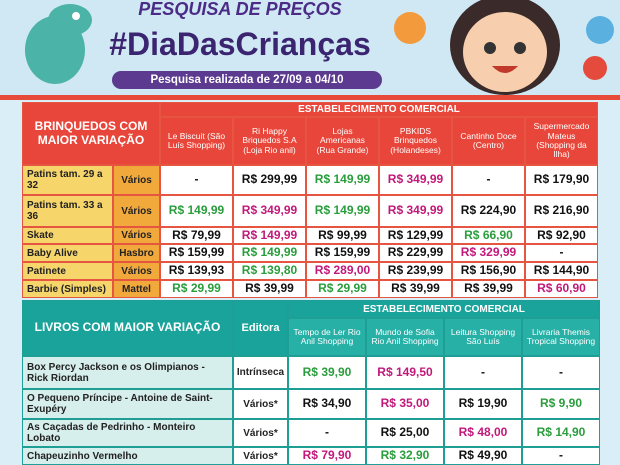 This screenshot has height=465, width=620. What do you see at coordinates (483, 404) in the screenshot?
I see `price: R$ 19,90` at bounding box center [483, 404].